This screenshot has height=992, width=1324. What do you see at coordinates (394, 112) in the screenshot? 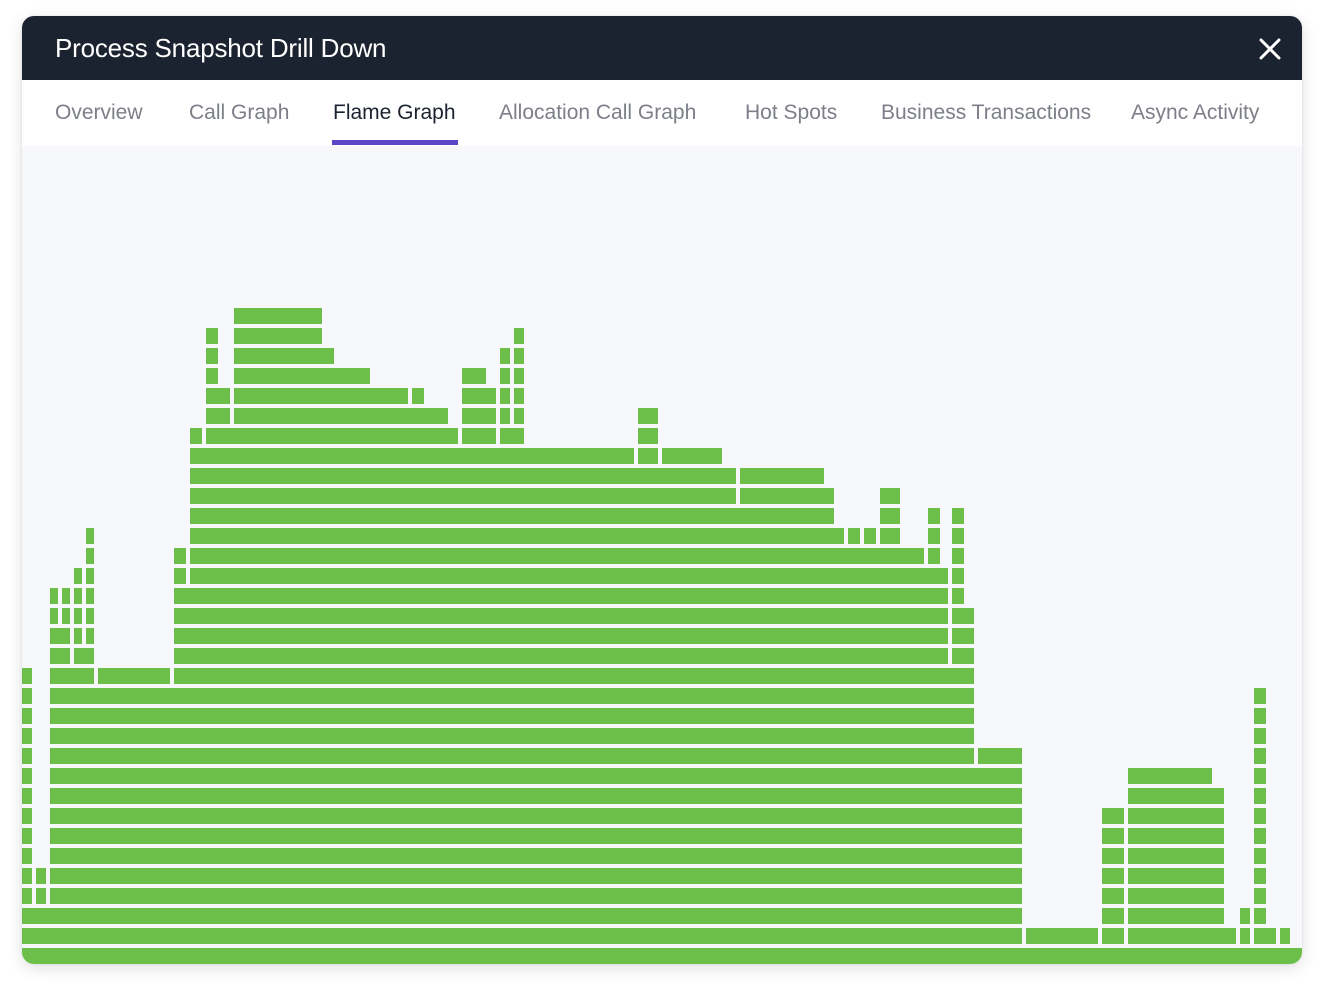
I see `tab-flame-graph: Flame Graph` at bounding box center [394, 112].